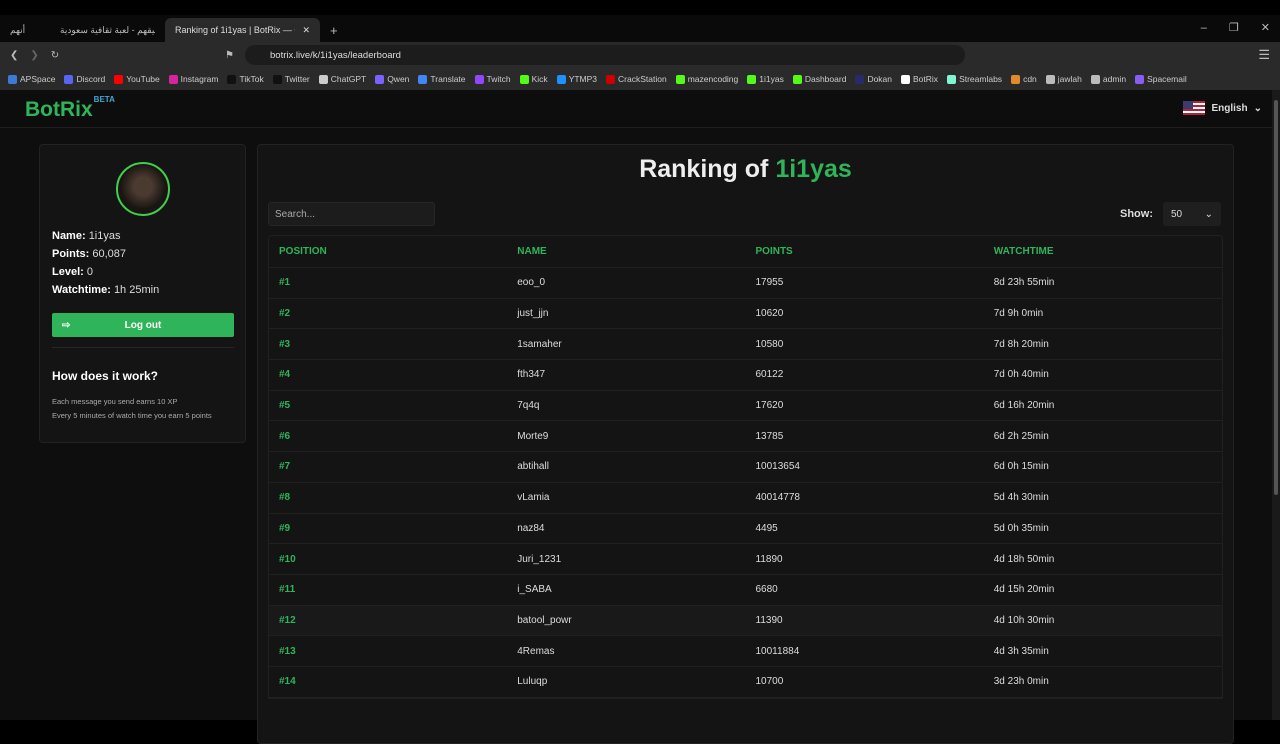 Image resolution: width=1280 pixels, height=744 pixels. Describe the element at coordinates (919, 79) in the screenshot. I see `bookmark-botrix: BotRix` at that location.